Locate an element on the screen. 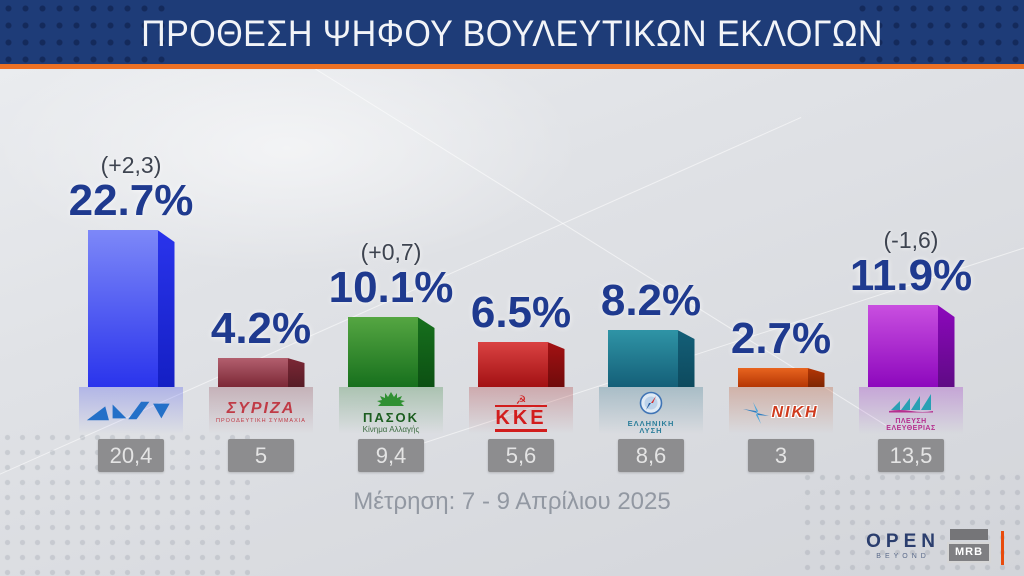 The width and height of the screenshot is (1024, 576). syriza-subtitle: ΠΡΟΟΔΕΥΤΙΚΗ ΣΥΜΜΑΧΙΑ is located at coordinates (261, 421).